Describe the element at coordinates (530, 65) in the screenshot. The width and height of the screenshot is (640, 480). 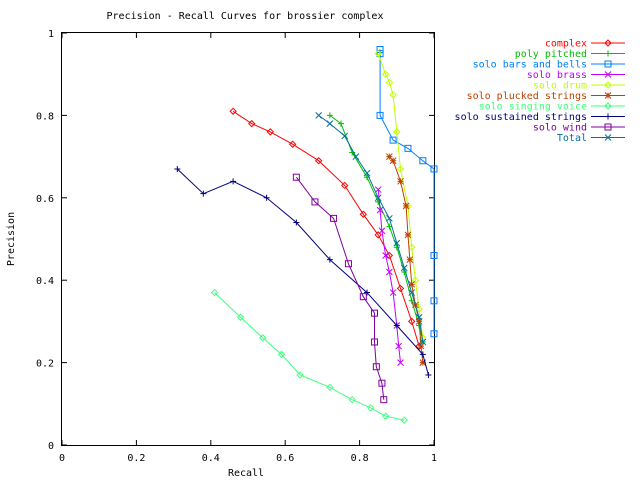
I see `legend-label: solo bars and bells` at that location.